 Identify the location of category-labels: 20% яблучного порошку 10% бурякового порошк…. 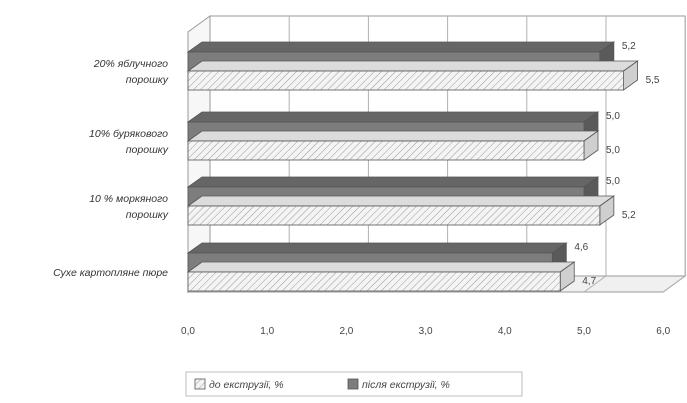
(111, 168).